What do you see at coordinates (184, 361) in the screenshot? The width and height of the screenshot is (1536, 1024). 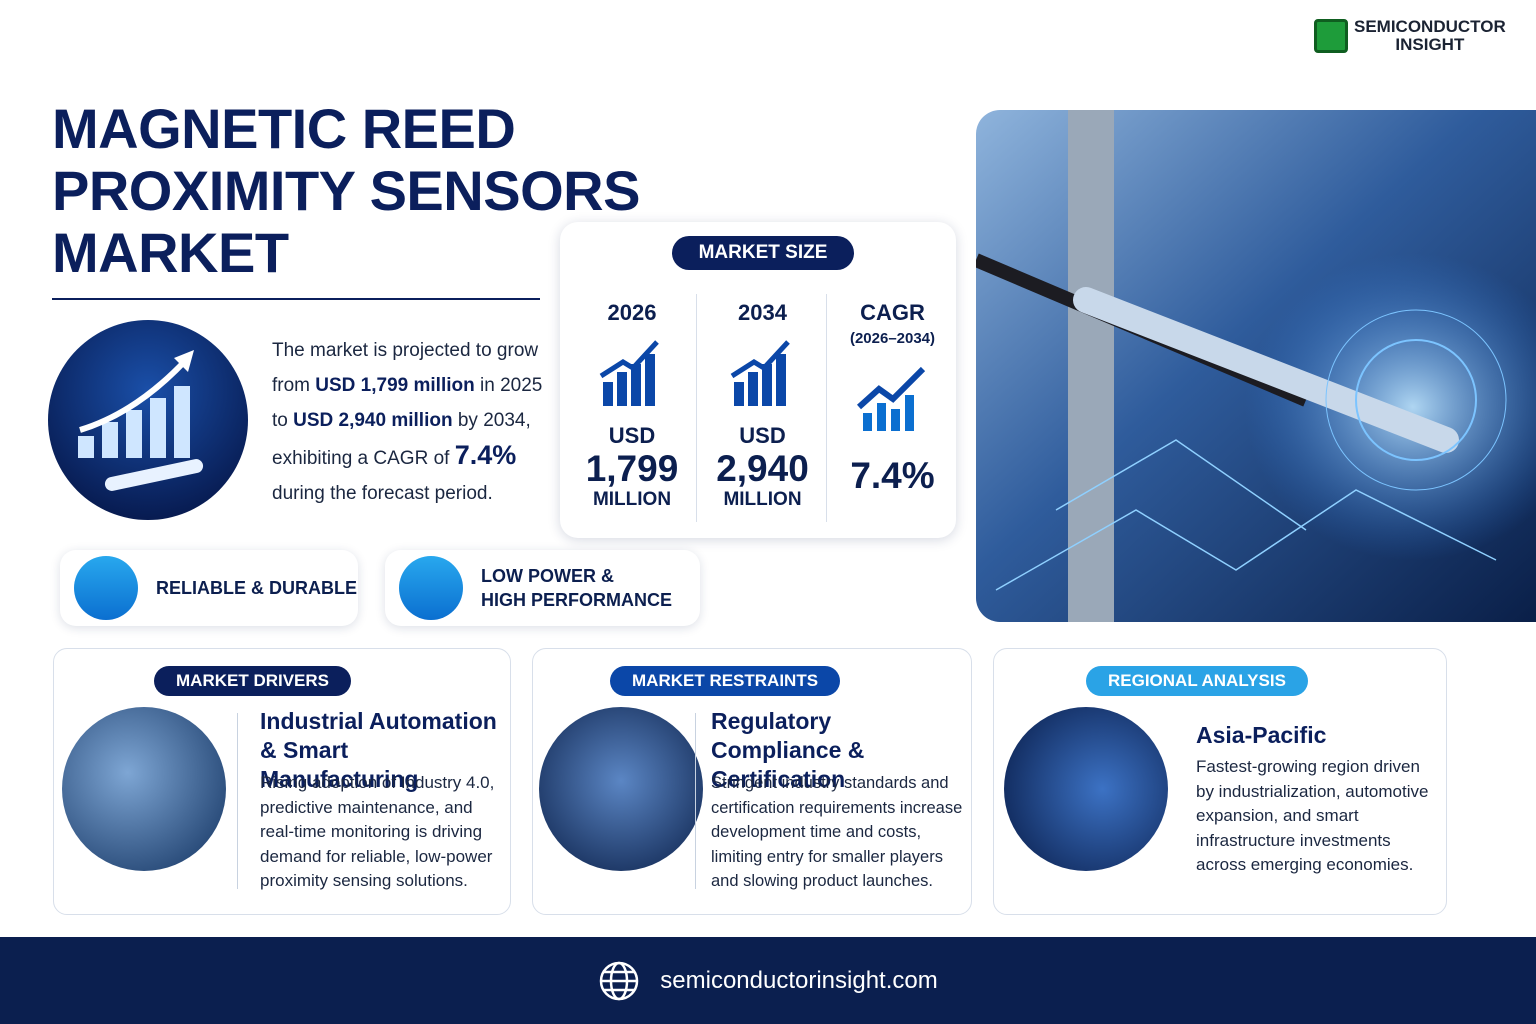 I see `icon-arrowhead` at bounding box center [184, 361].